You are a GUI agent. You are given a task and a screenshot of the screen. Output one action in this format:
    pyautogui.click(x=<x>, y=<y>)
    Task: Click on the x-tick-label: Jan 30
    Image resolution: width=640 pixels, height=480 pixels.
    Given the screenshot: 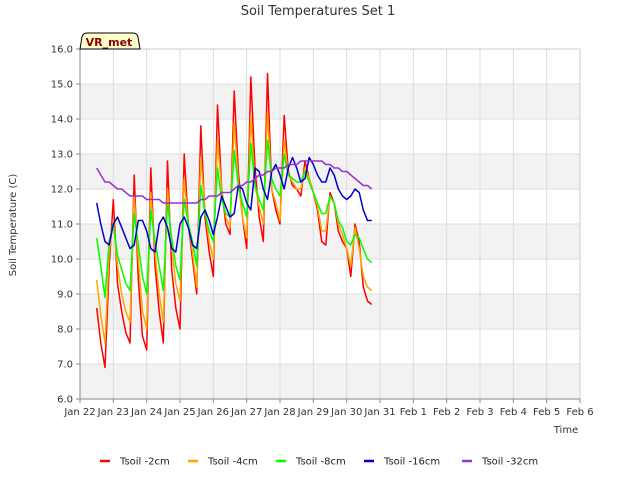 What is the action you would take?
    pyautogui.click(x=346, y=412)
    